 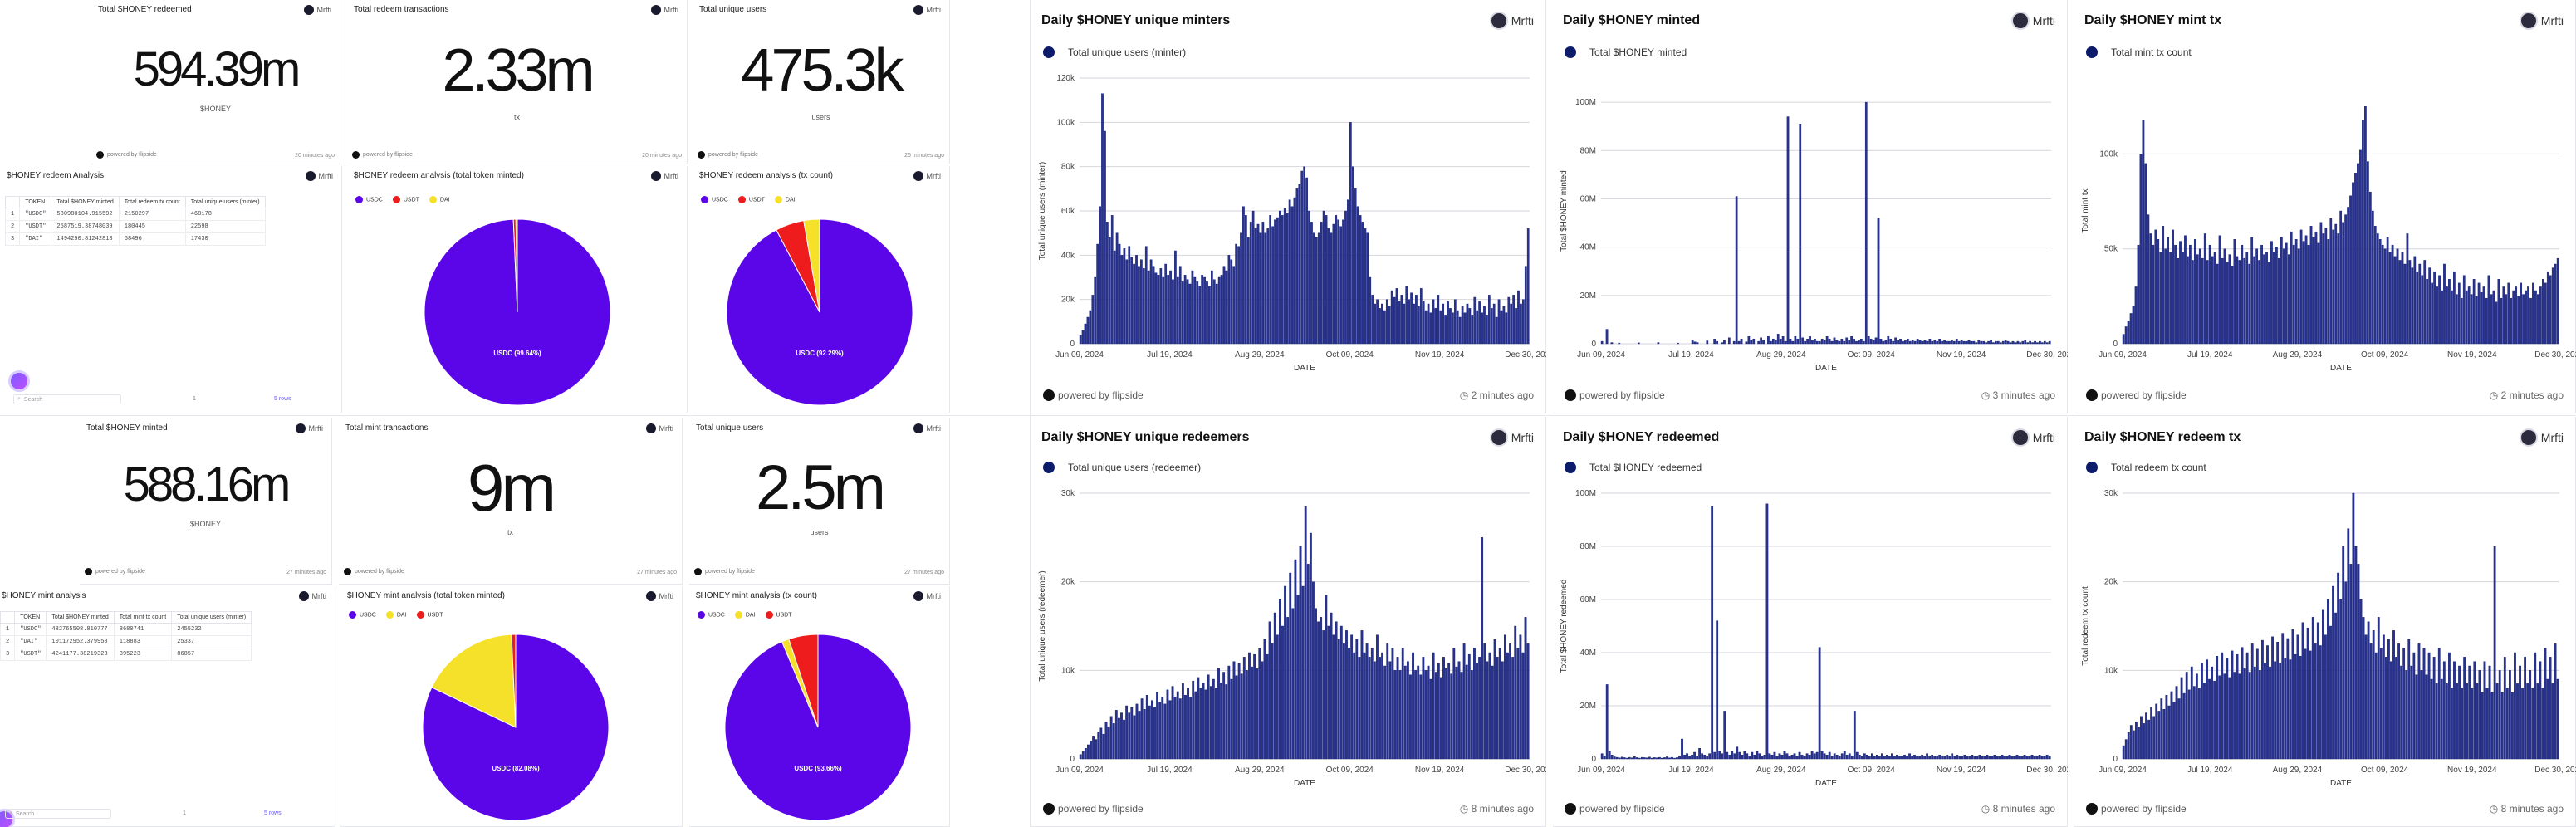 I want to click on column-header: Total unique users (minter), so click(x=211, y=617).